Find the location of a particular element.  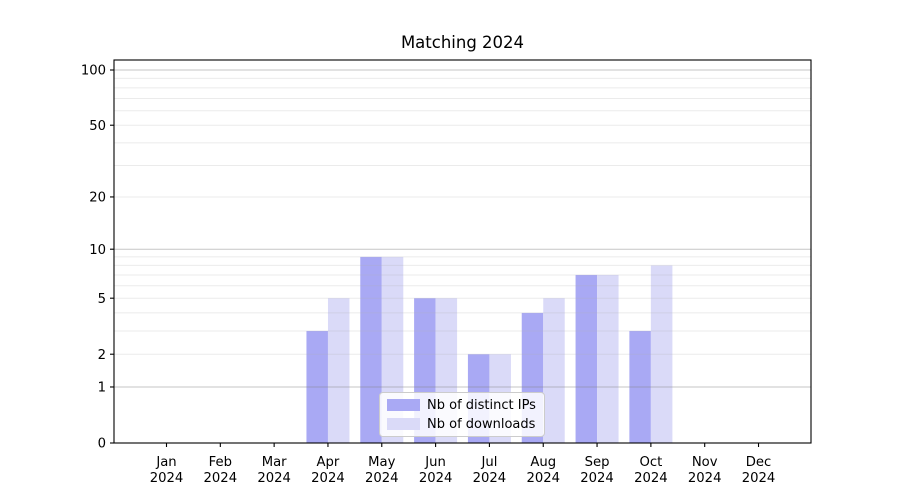

y-tick-label: 1 is located at coordinates (102, 388).